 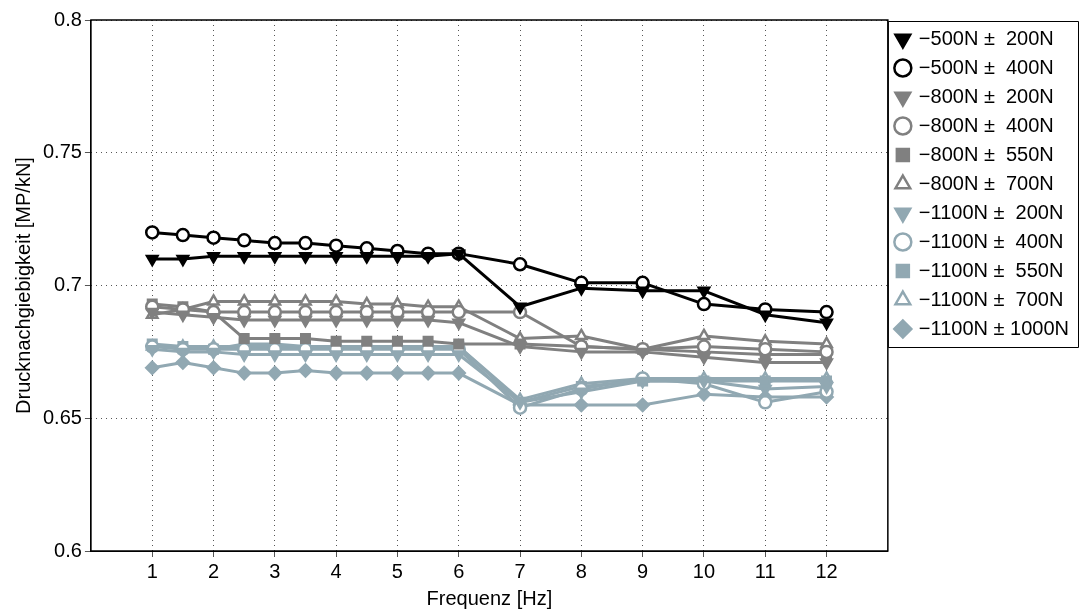 What do you see at coordinates (581, 570) in the screenshot?
I see `x-tick-label: 8` at bounding box center [581, 570].